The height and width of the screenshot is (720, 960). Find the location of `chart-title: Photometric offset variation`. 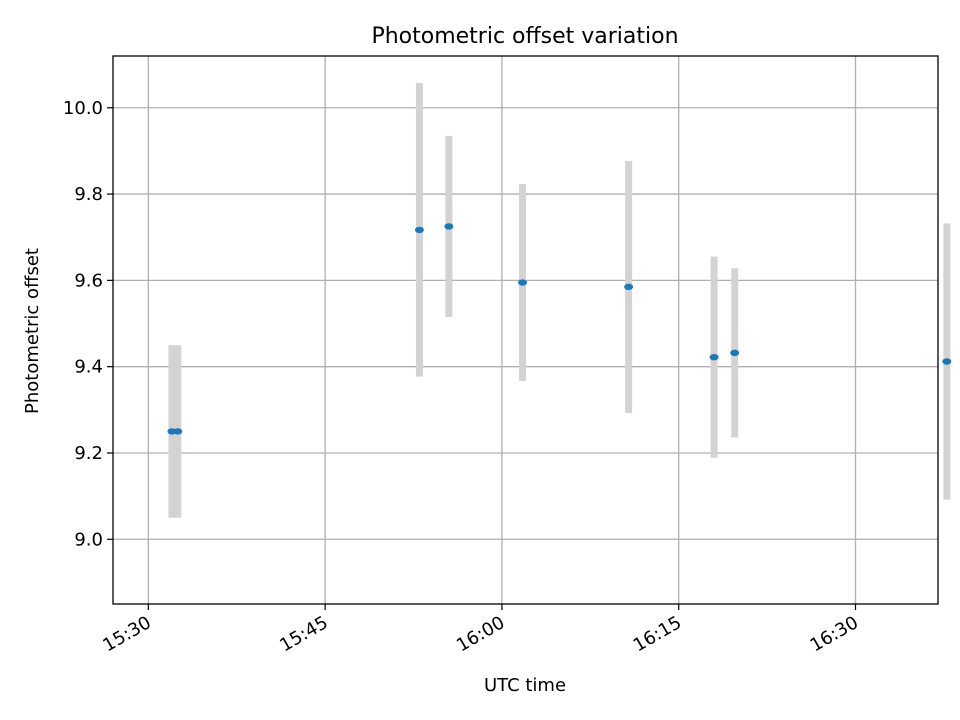

chart-title: Photometric offset variation is located at coordinates (524, 36).